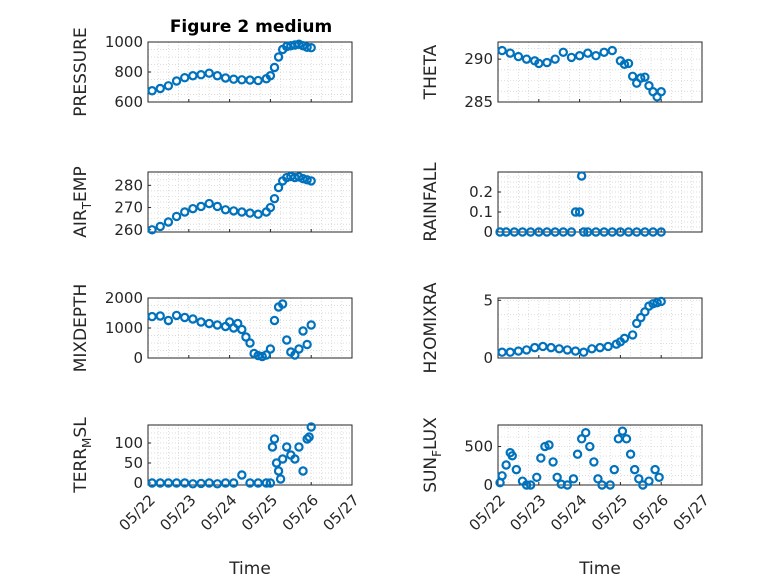 This screenshot has width=778, height=583. I want to click on axes-4: 0 0.1 0.2 RAINFALL, so click(562, 202).